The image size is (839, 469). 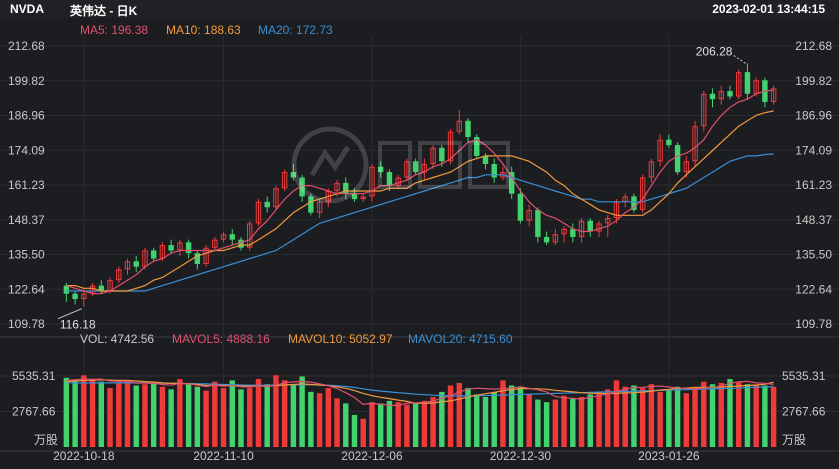 I want to click on volume-legend-item: MAVOL20: 4715.60, so click(x=460, y=339).